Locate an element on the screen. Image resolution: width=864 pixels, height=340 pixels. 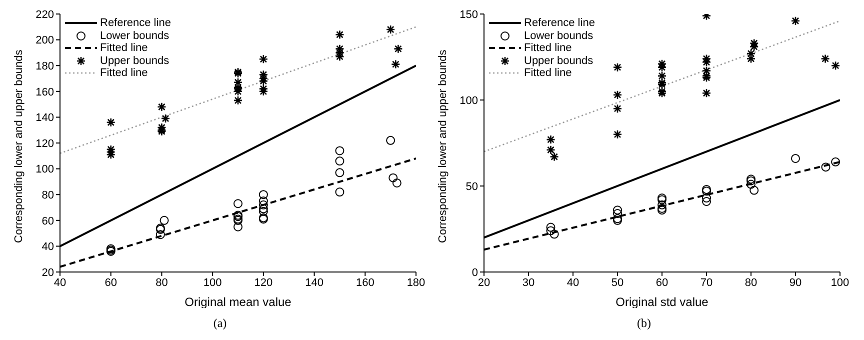
x-tick-label: 160 is located at coordinates (365, 282).